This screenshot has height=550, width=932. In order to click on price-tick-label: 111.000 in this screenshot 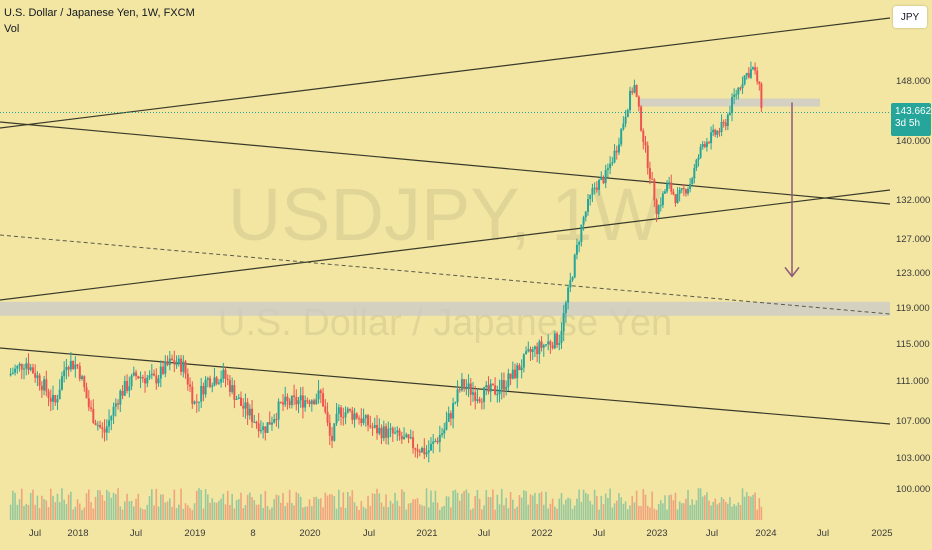, I will do `click(912, 381)`.